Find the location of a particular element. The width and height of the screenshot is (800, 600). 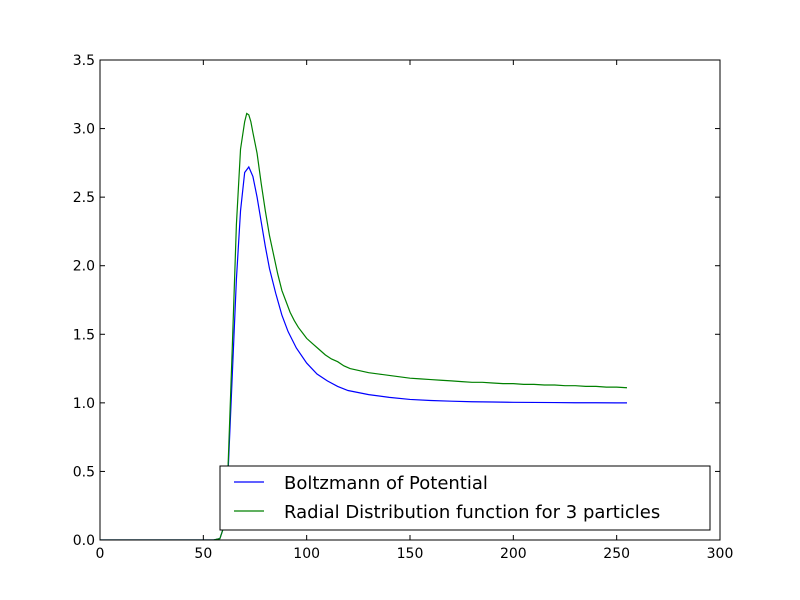

x-tick-label: 50 is located at coordinates (203, 554).